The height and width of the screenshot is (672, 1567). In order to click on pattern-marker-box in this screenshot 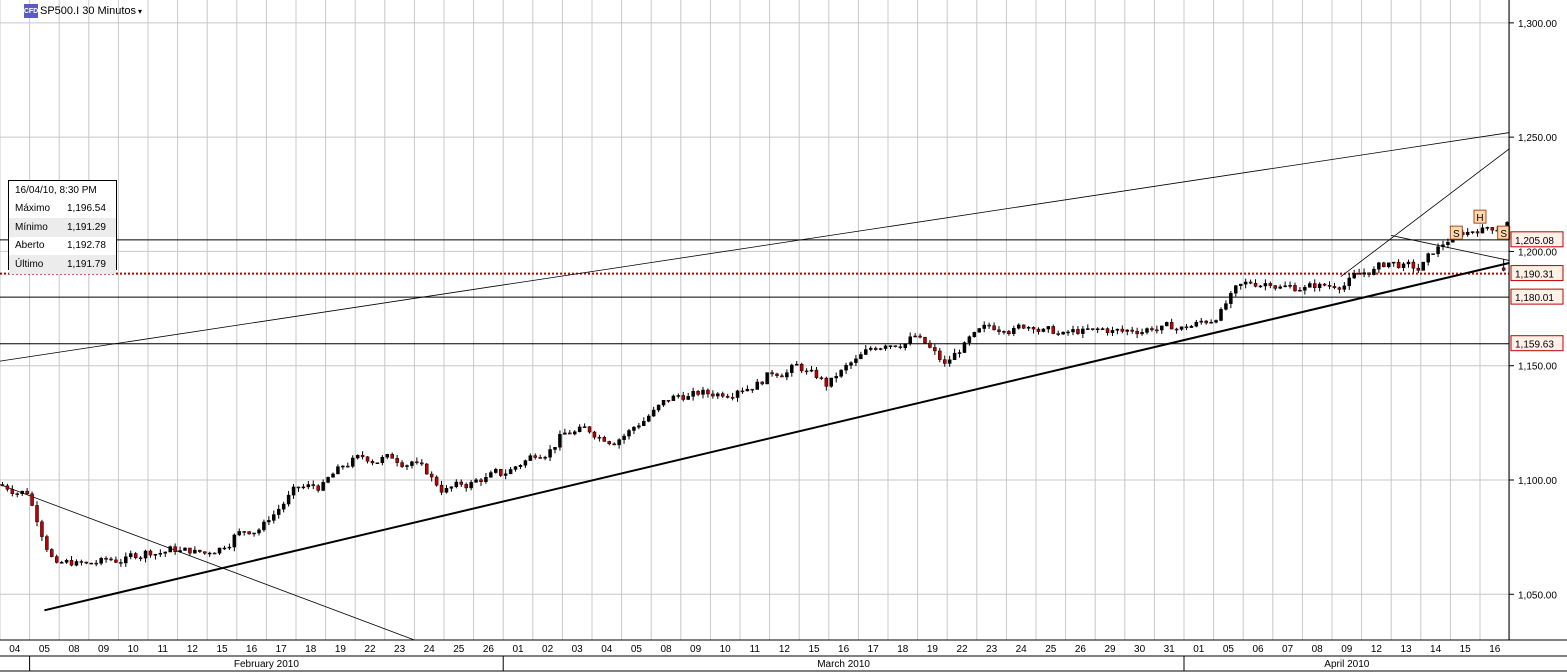, I will do `click(1480, 216)`.